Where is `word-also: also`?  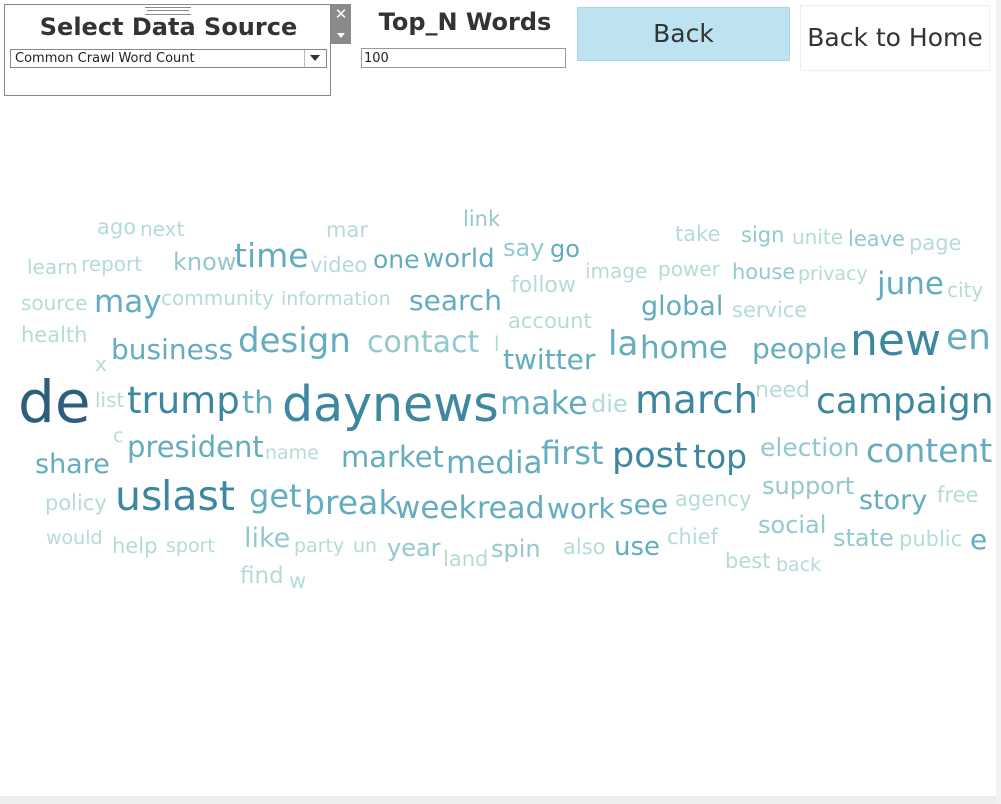
word-also: also is located at coordinates (584, 547).